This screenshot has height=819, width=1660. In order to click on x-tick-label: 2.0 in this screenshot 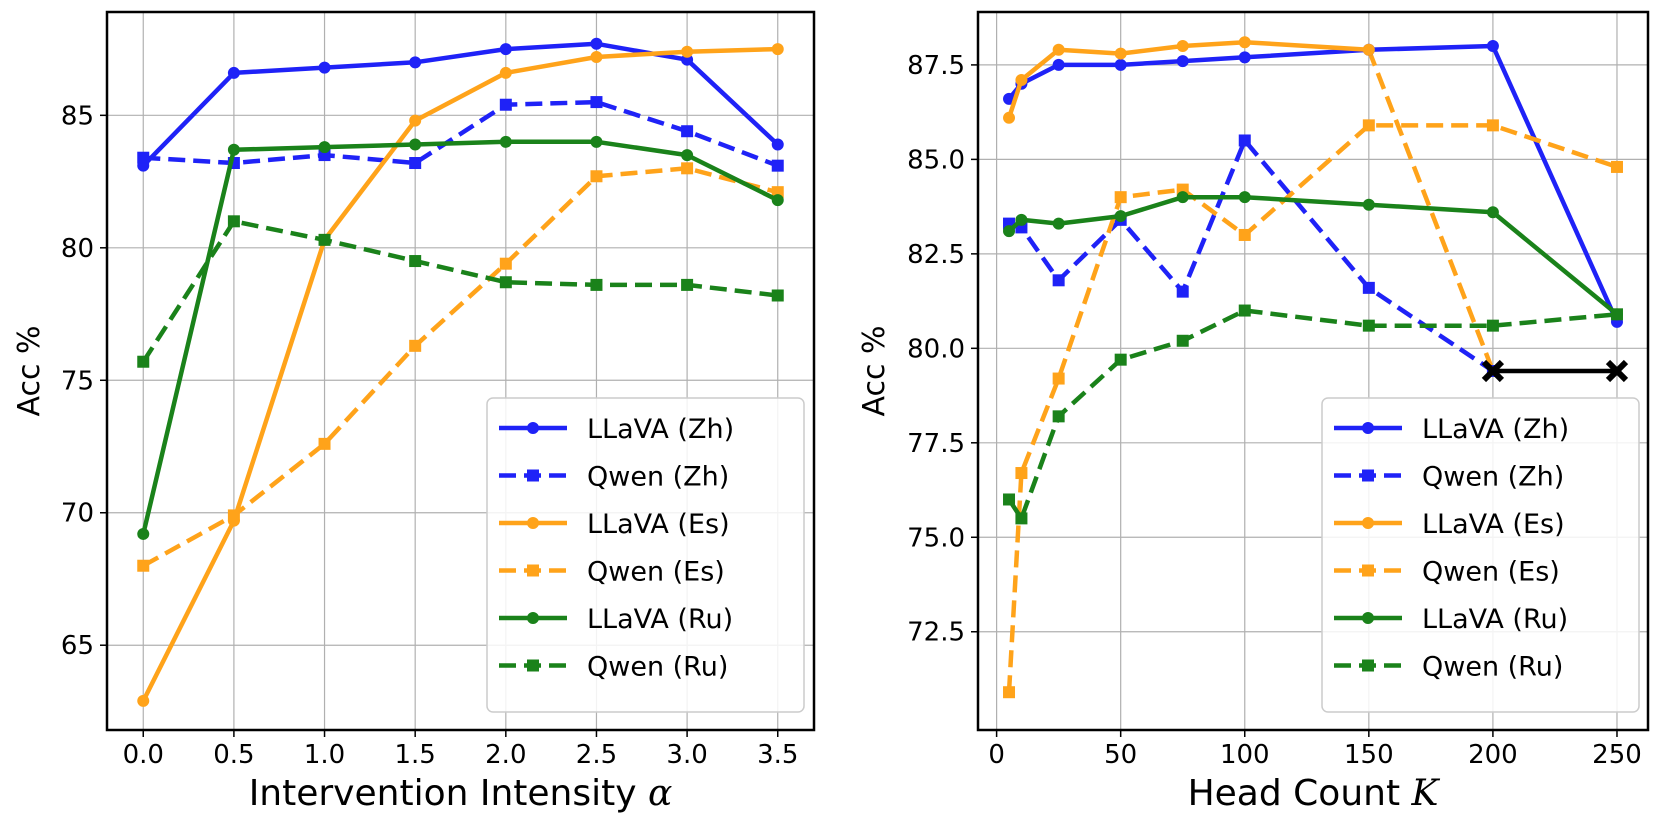, I will do `click(505, 755)`.